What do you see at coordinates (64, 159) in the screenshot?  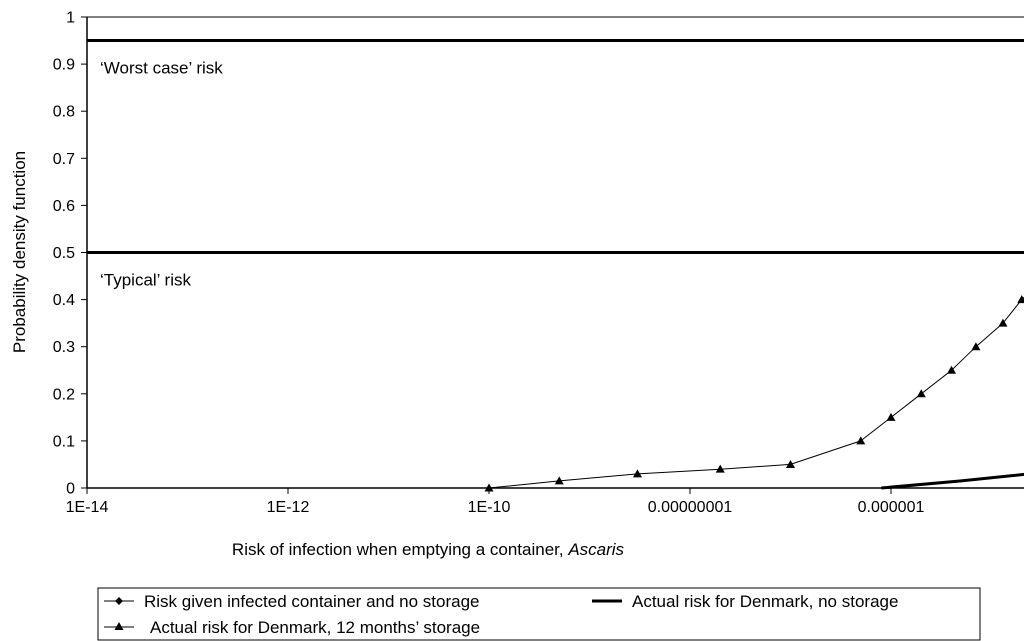 I see `y-tick-label: 0.7` at bounding box center [64, 159].